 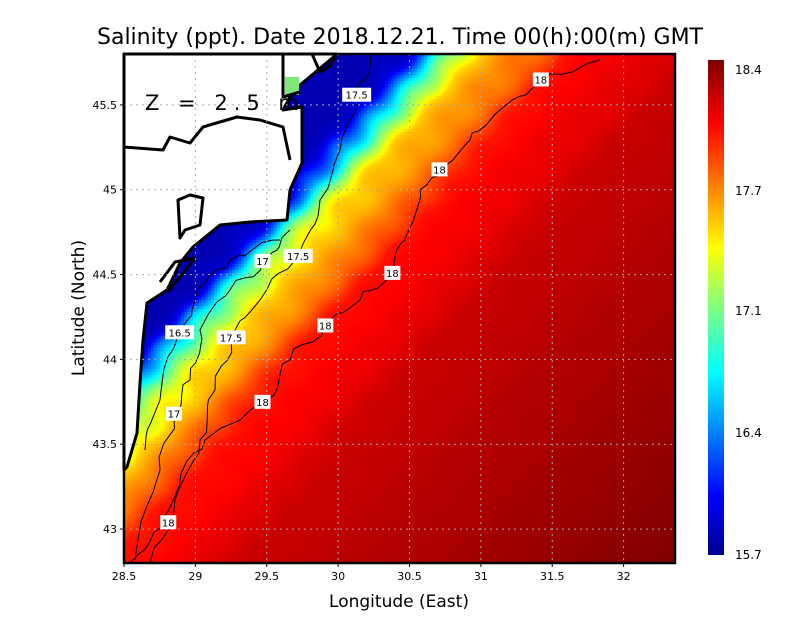 What do you see at coordinates (292, 86) in the screenshot?
I see `lagoon-water` at bounding box center [292, 86].